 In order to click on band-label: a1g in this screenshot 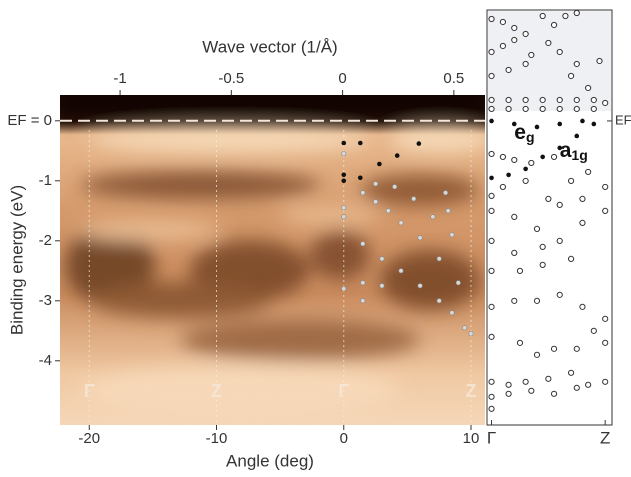, I will do `click(574, 150)`.